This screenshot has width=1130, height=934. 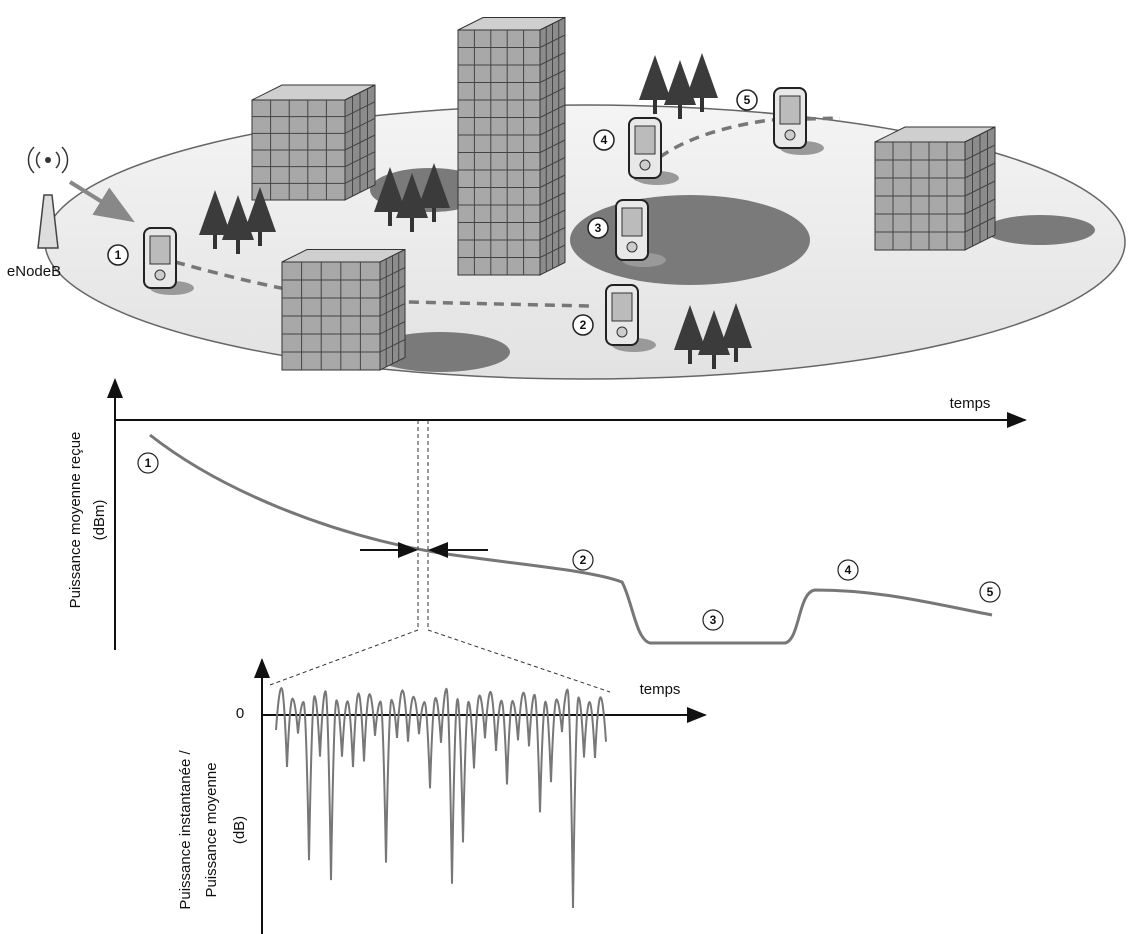 What do you see at coordinates (239, 830) in the screenshot?
I see `y-axis-unit: (dB)` at bounding box center [239, 830].